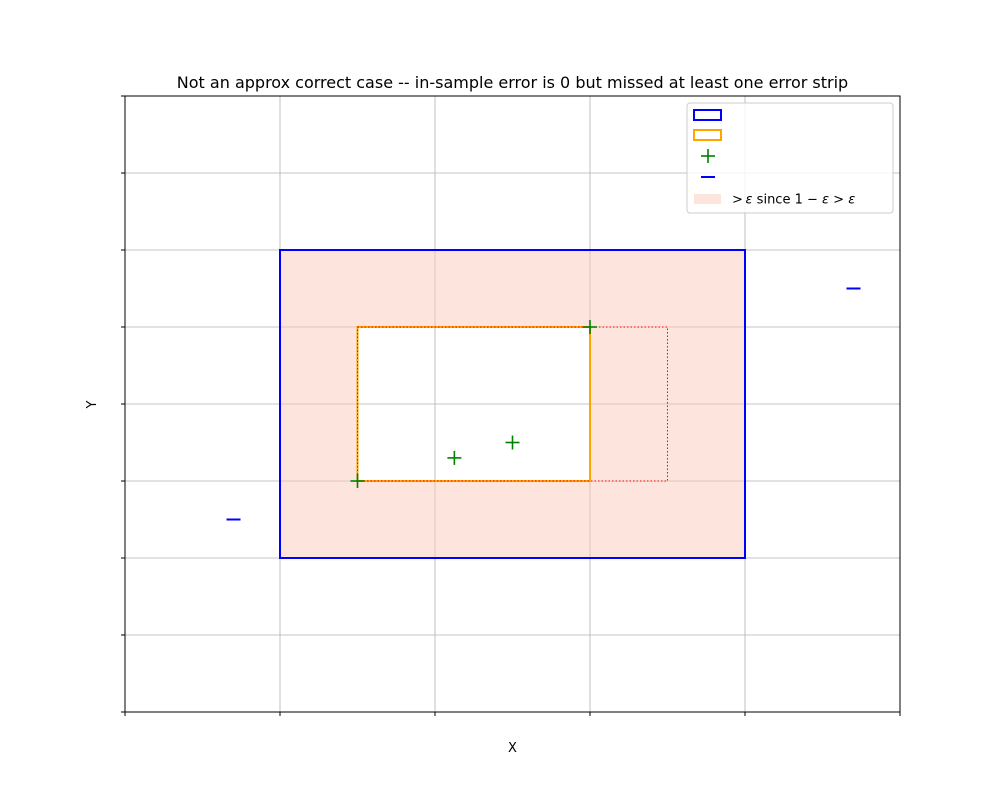  I want to click on legend-swatch-strip, so click(707, 199).